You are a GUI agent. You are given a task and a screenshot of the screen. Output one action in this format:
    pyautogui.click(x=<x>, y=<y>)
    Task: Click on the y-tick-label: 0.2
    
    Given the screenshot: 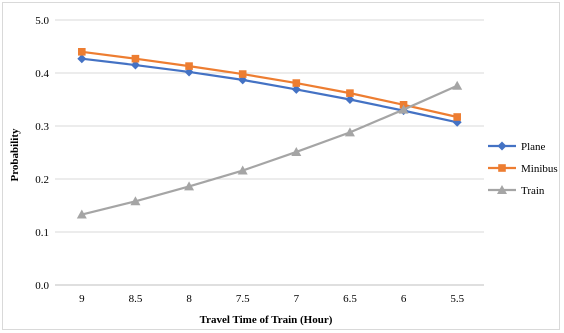 What is the action you would take?
    pyautogui.click(x=42, y=180)
    